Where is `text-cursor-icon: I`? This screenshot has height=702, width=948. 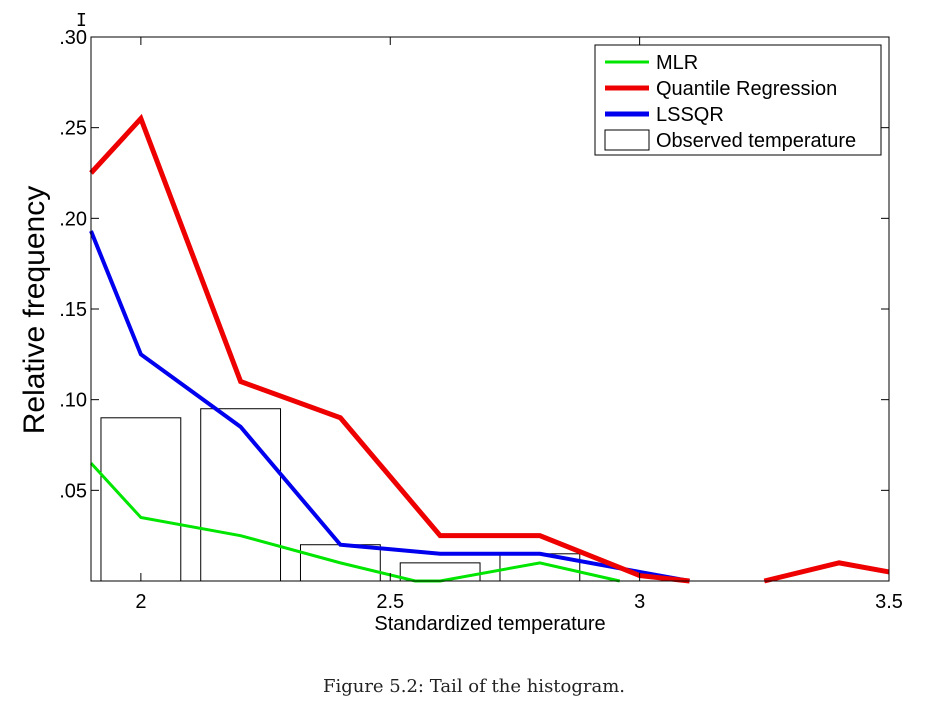
text-cursor-icon: I is located at coordinates (81, 20).